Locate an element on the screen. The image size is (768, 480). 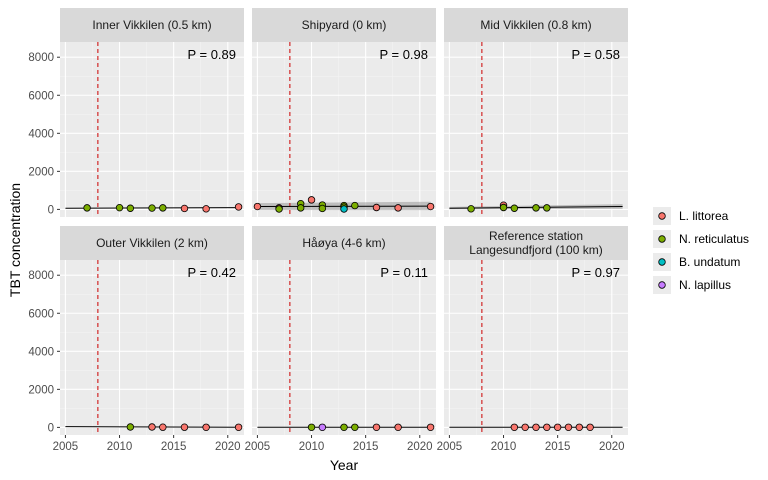
panel-title: Mid Vikkilen (0.8 km) is located at coordinates (535, 25).